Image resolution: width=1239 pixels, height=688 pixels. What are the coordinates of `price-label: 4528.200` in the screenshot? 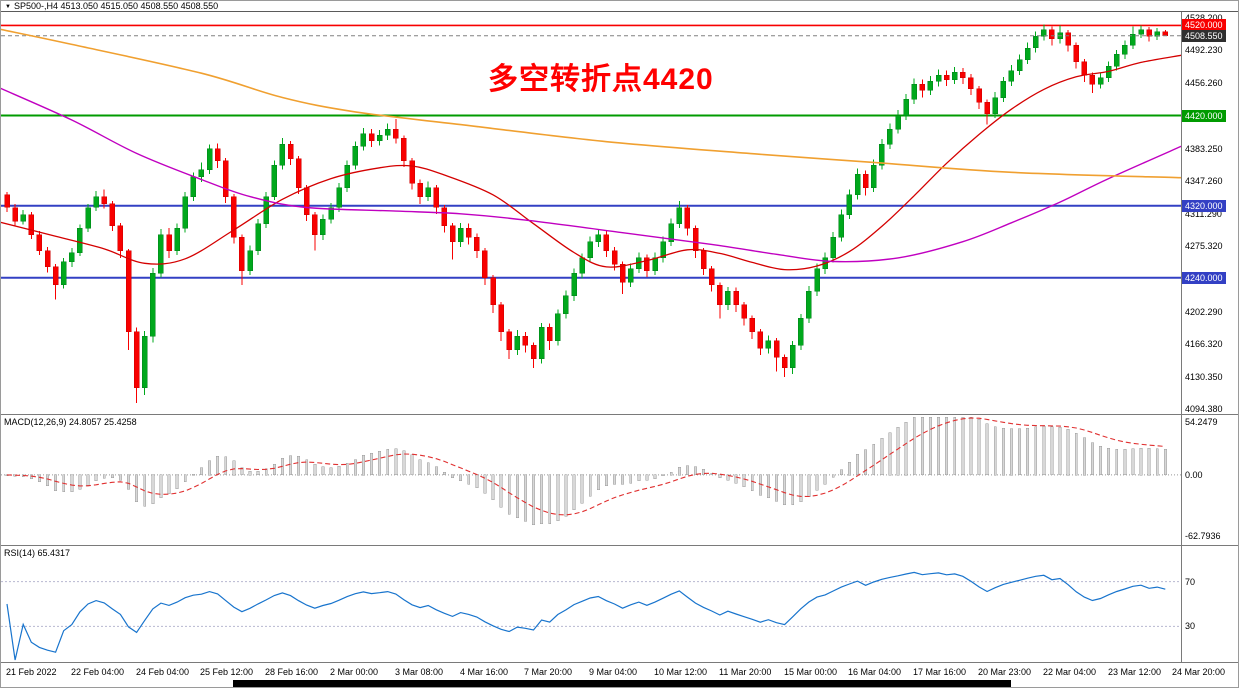 It's located at (1204, 18).